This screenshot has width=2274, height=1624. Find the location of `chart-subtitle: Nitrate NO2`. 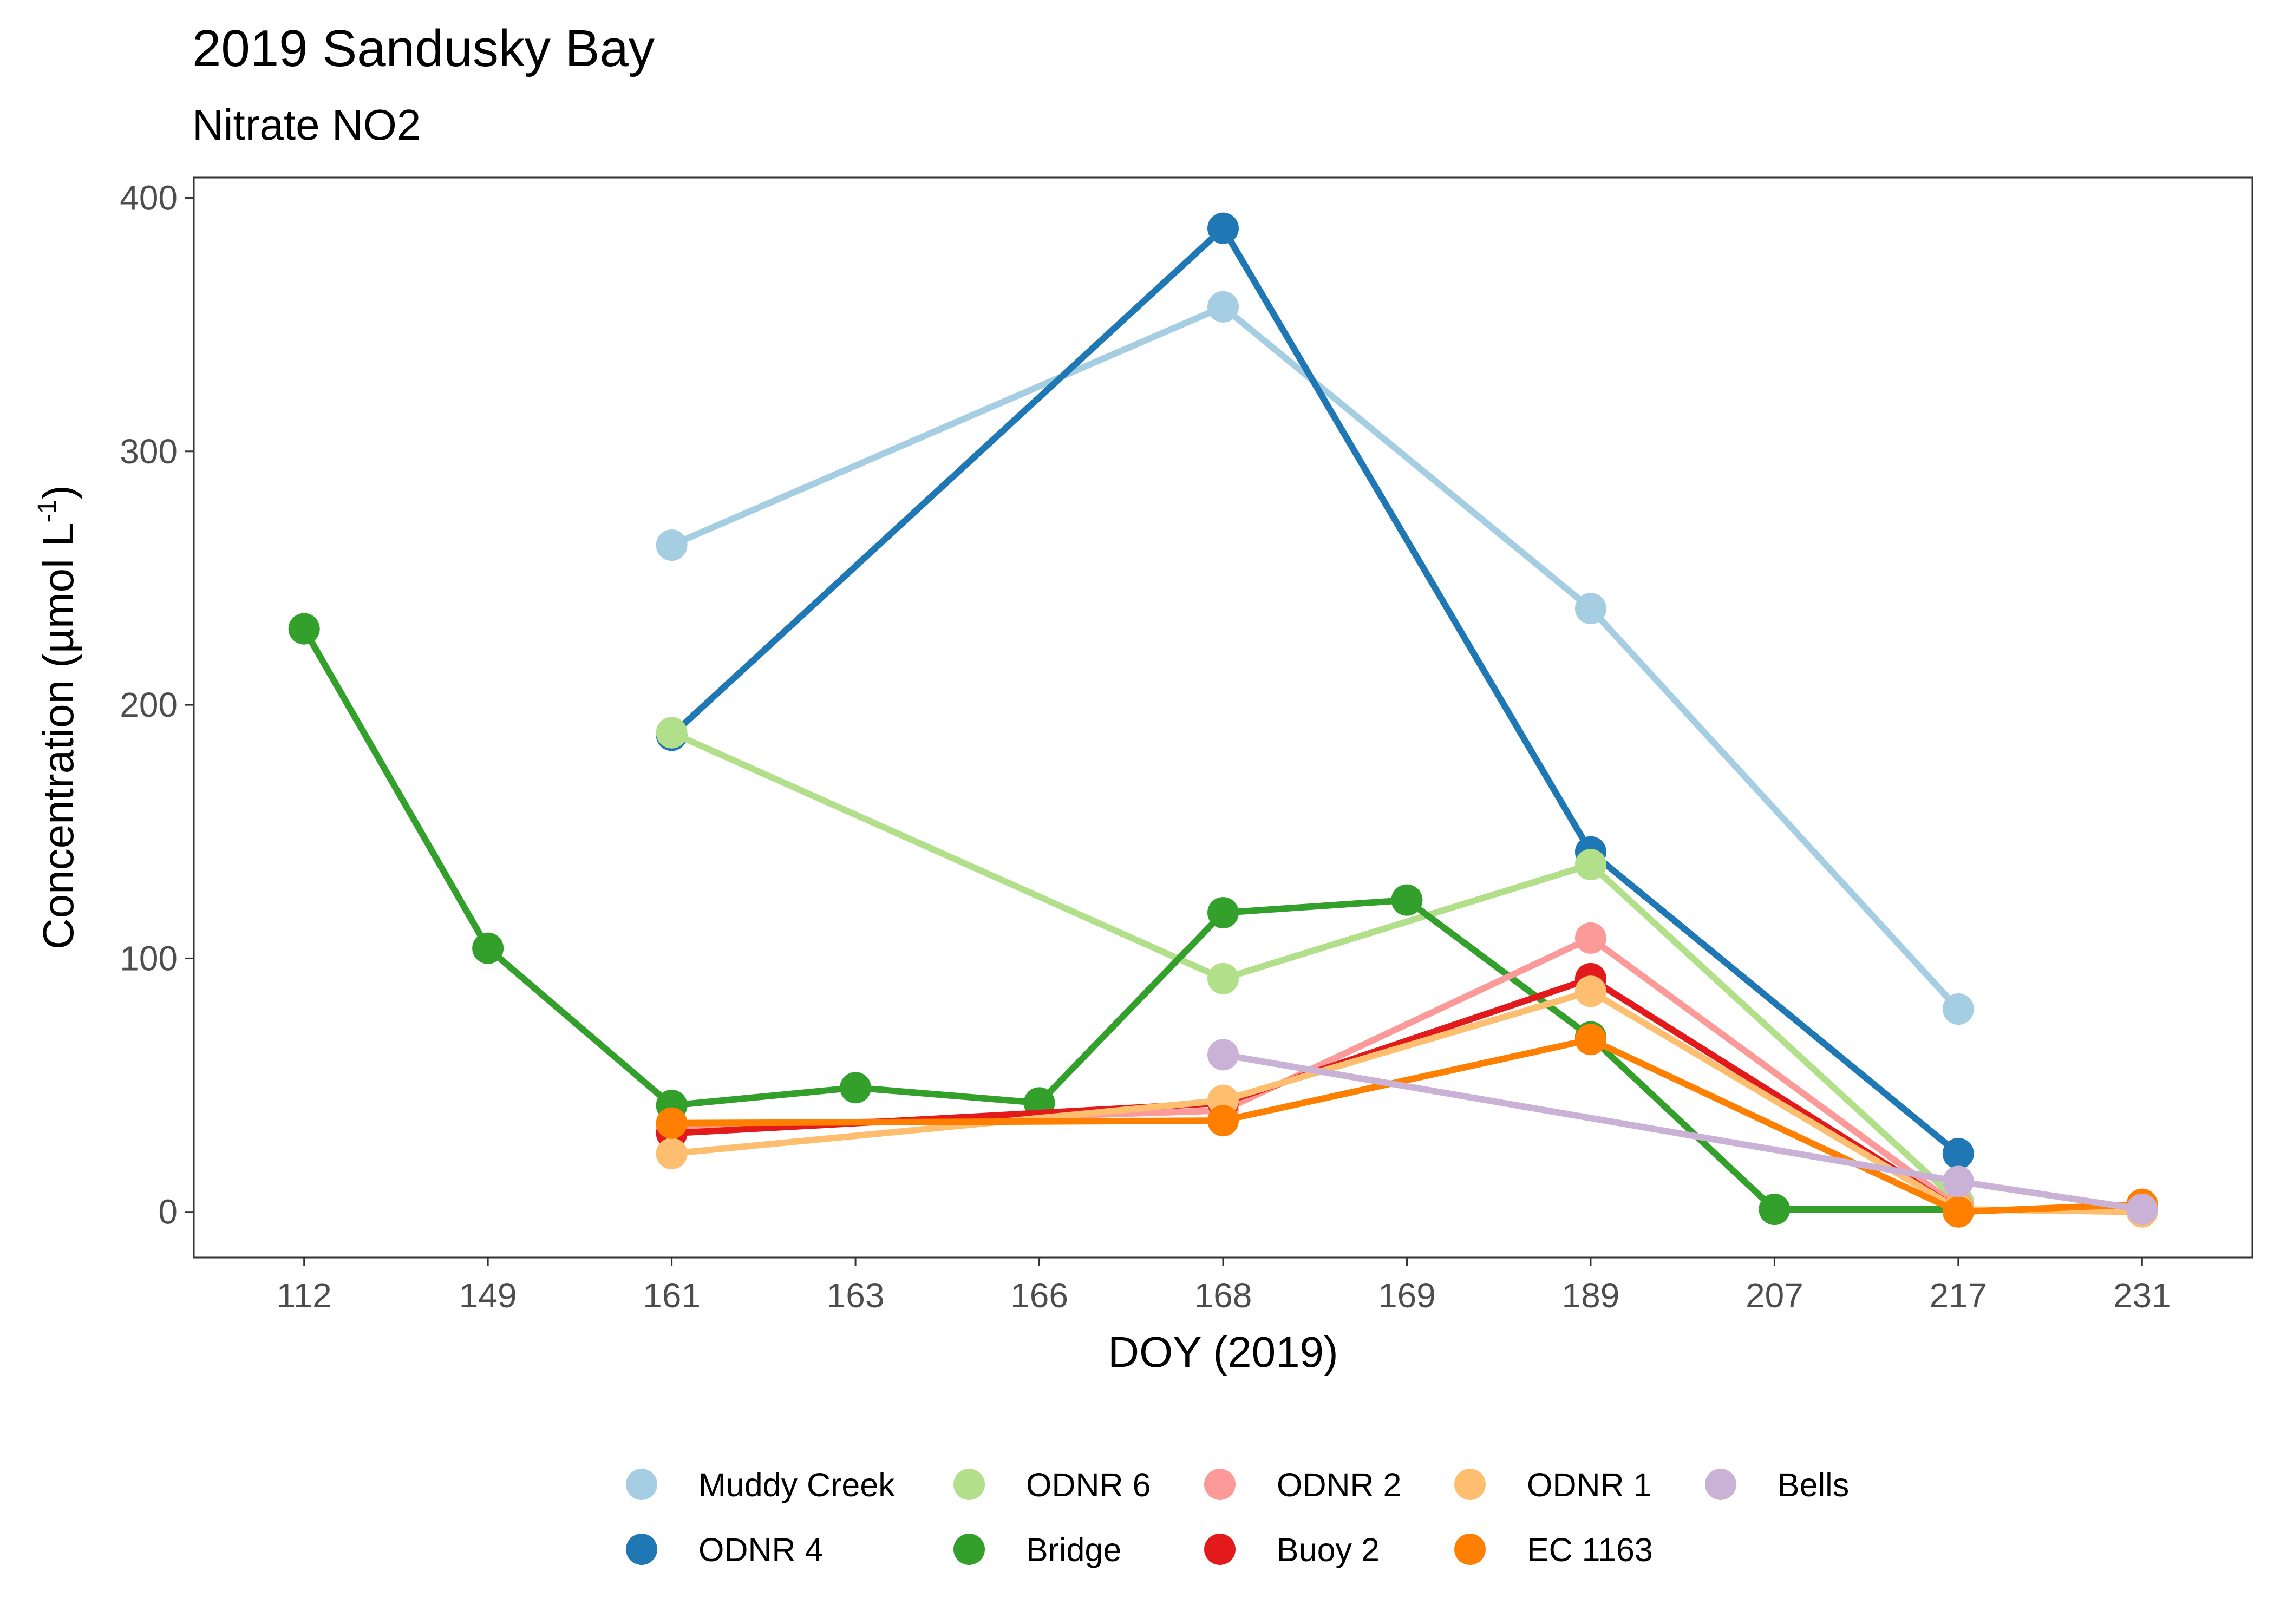

chart-subtitle: Nitrate NO2 is located at coordinates (306, 125).